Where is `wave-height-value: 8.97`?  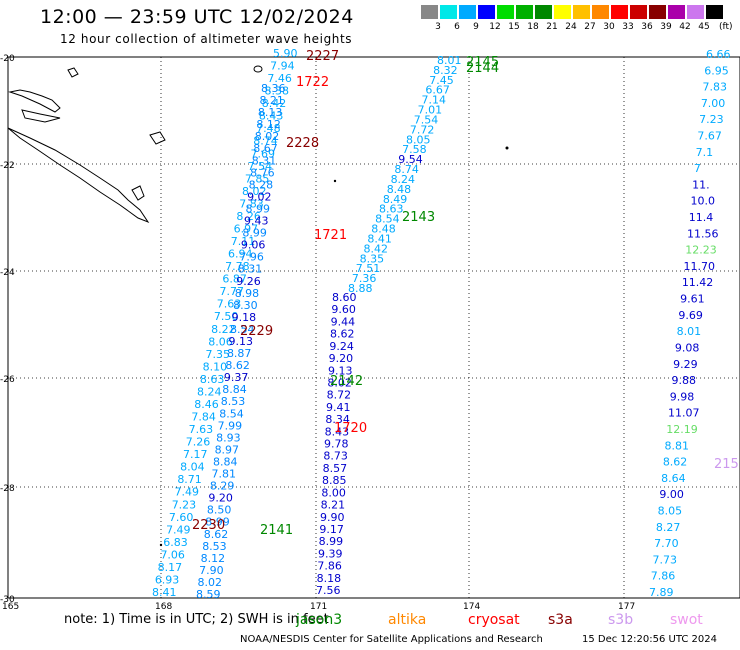
wave-height-value: 8.97 is located at coordinates (227, 449).